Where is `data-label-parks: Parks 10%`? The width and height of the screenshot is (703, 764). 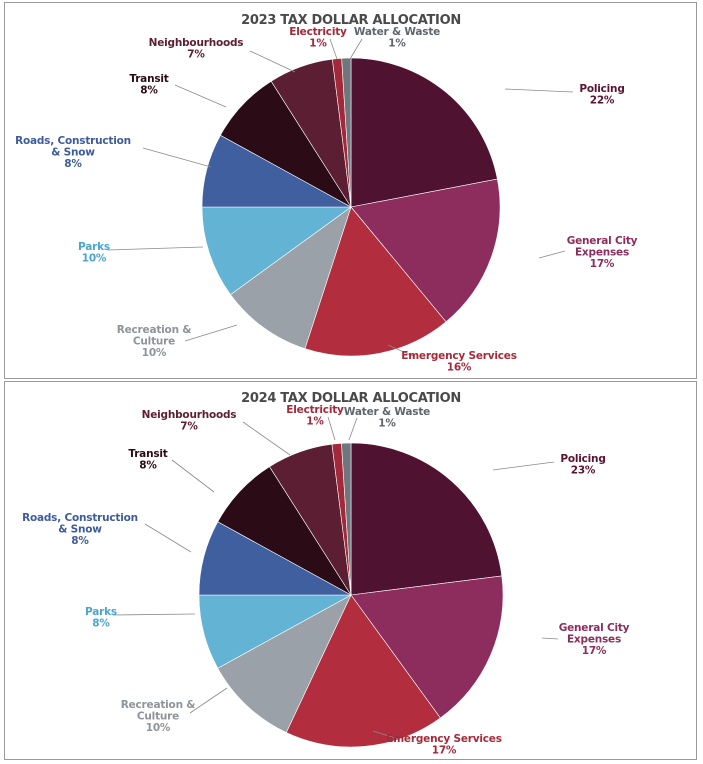 data-label-parks: Parks 10% is located at coordinates (94, 253).